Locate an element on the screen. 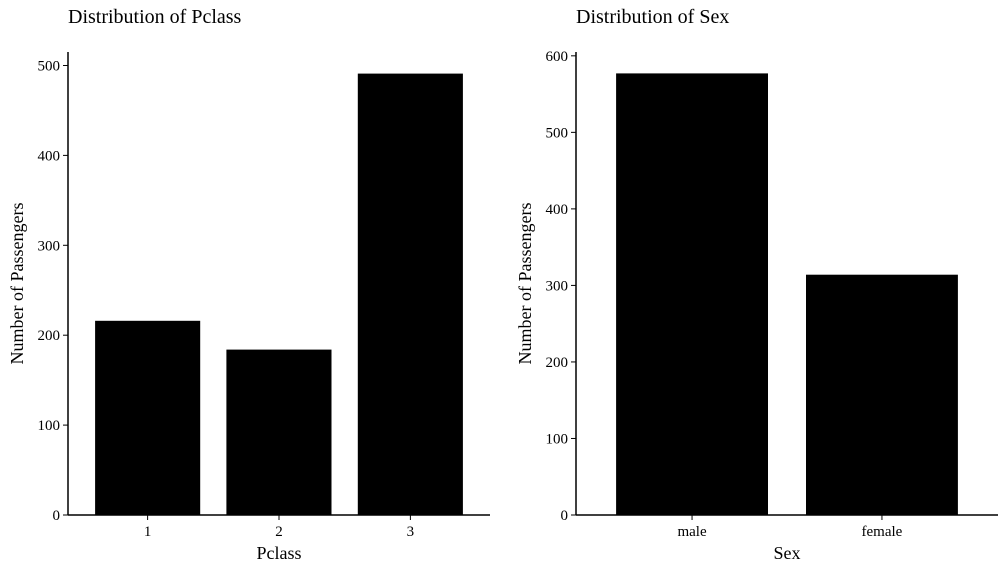  pclass-y-tick-label: 400 is located at coordinates (49, 156).